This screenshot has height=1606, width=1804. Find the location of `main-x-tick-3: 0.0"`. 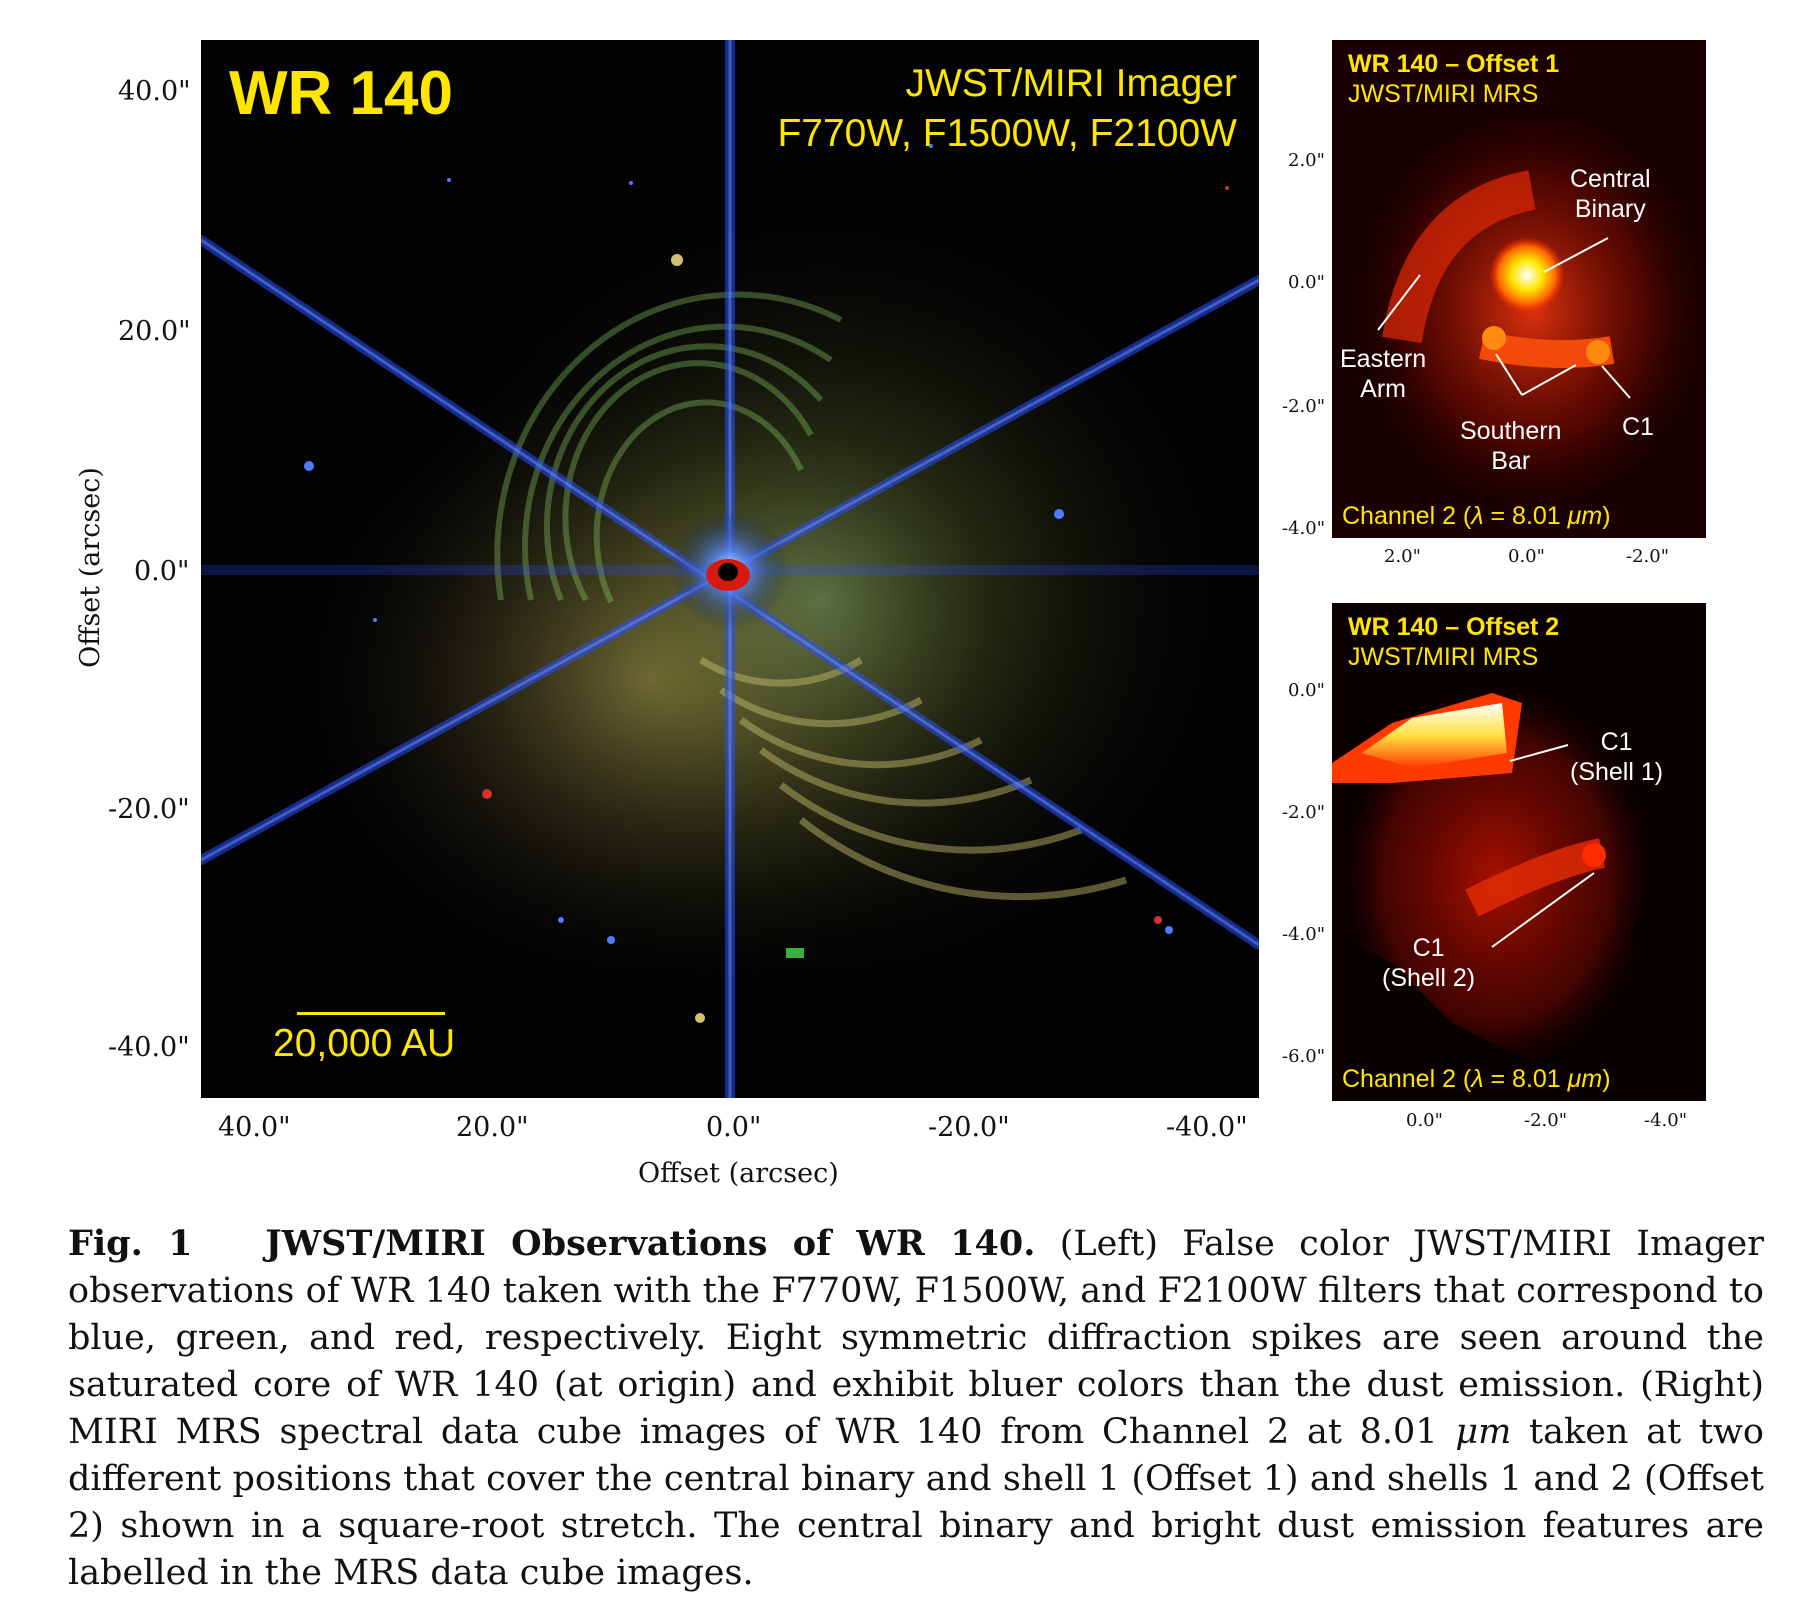

main-x-tick-3: 0.0" is located at coordinates (734, 1127).